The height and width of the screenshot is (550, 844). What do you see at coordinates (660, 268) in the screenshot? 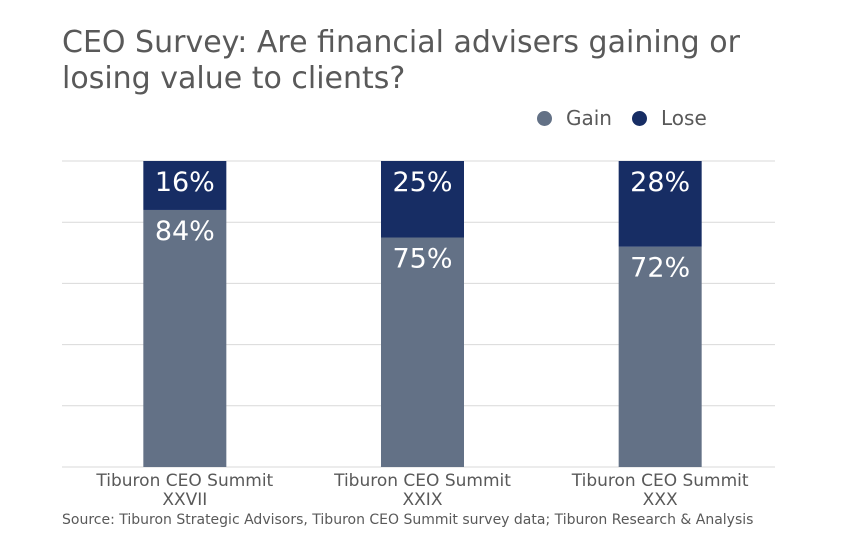
I see `data-label-gain-2: 72%` at bounding box center [660, 268].